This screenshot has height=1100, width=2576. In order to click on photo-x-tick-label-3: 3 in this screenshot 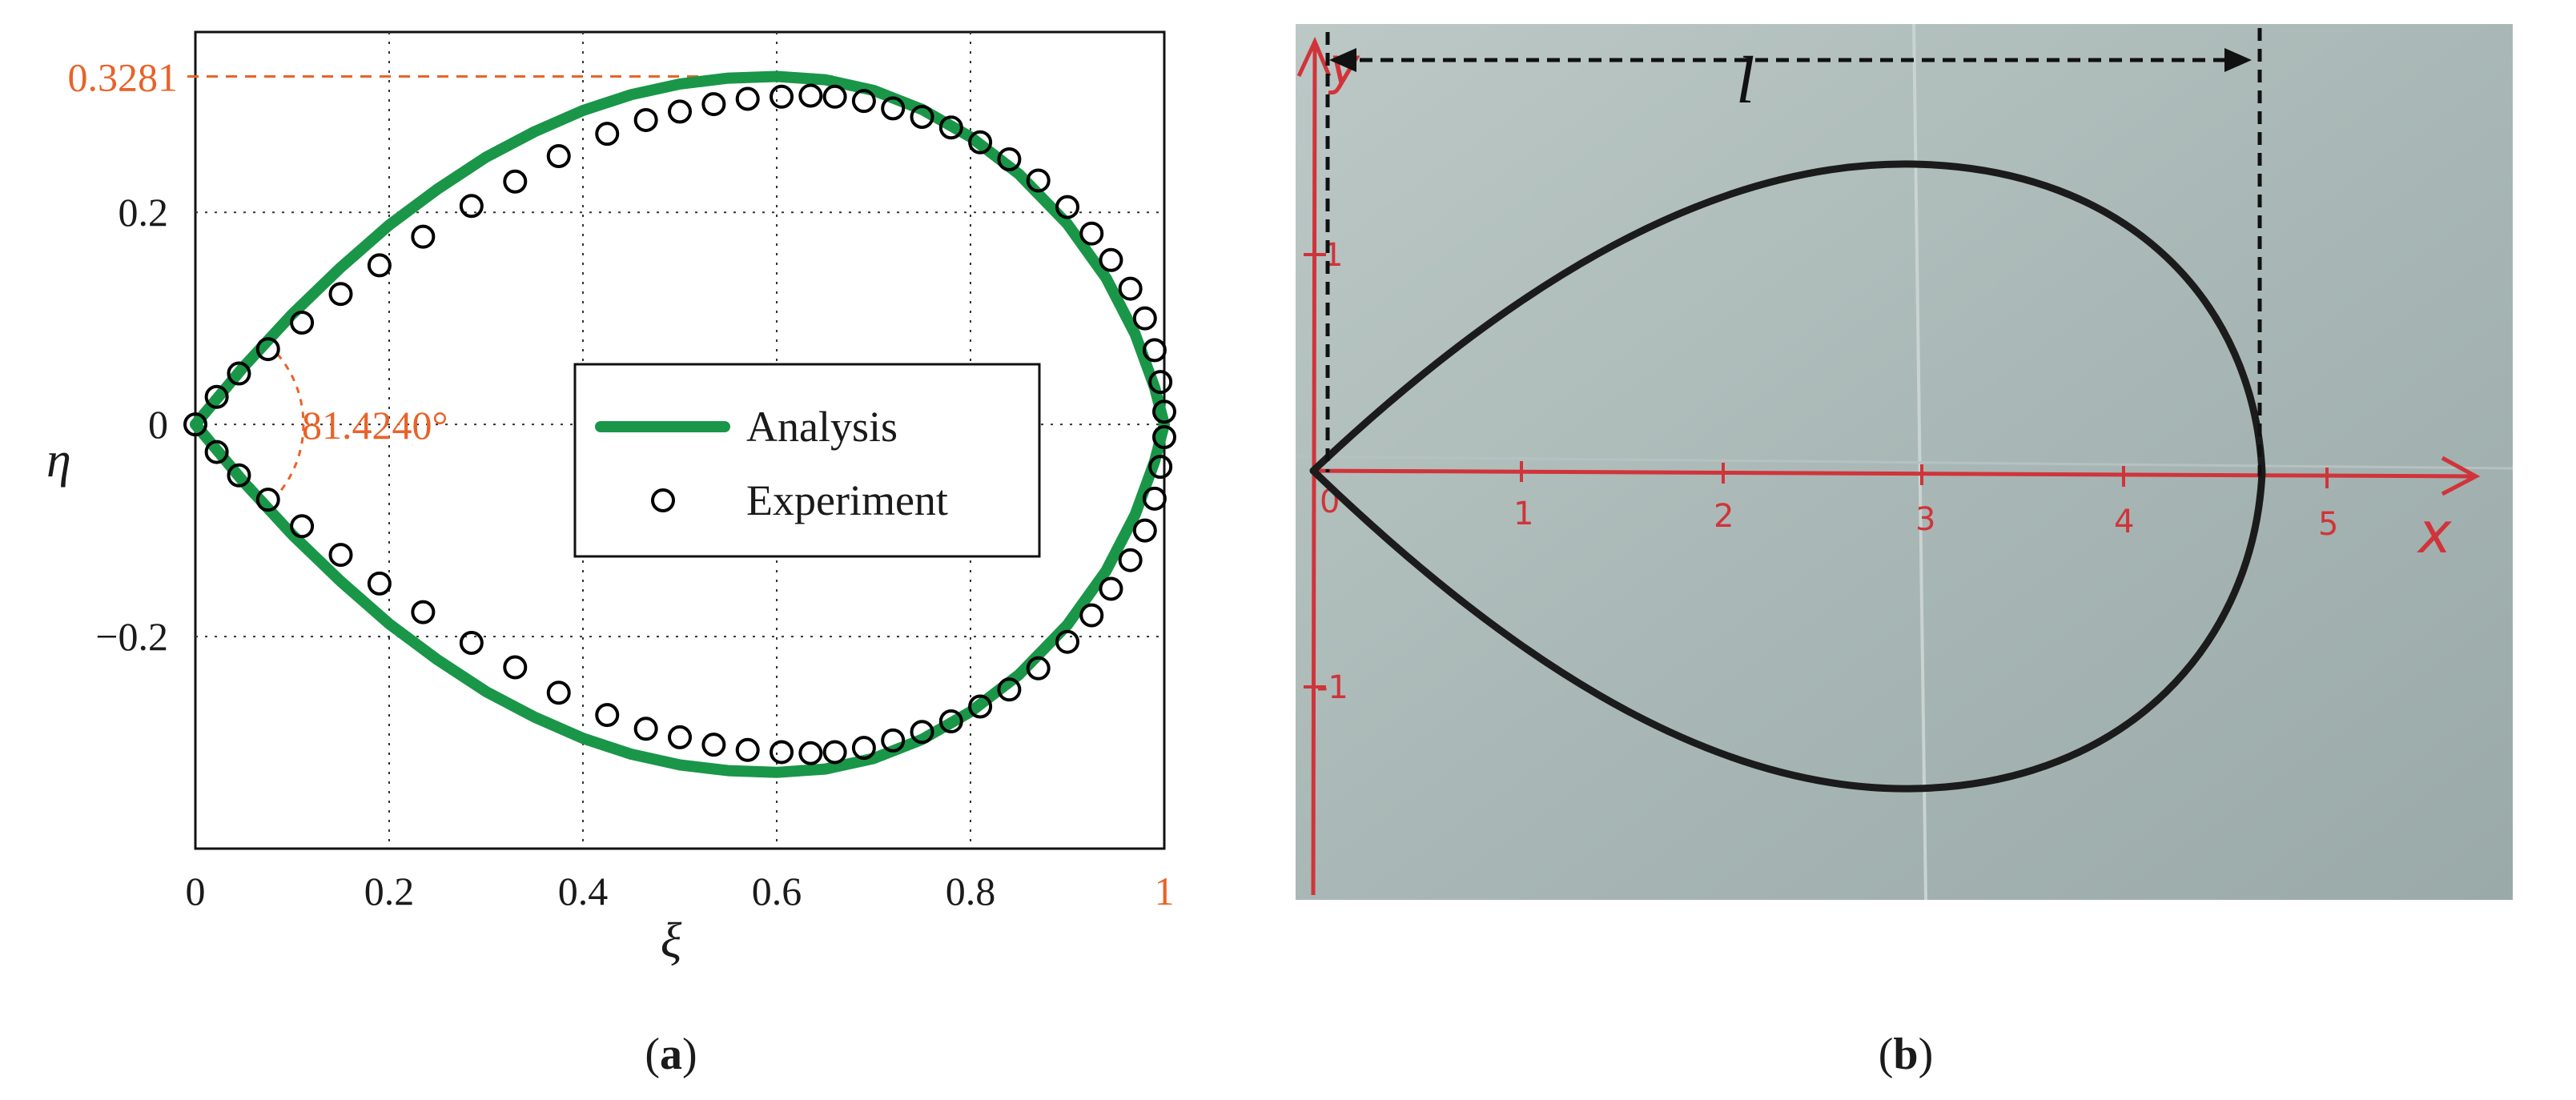, I will do `click(1925, 519)`.